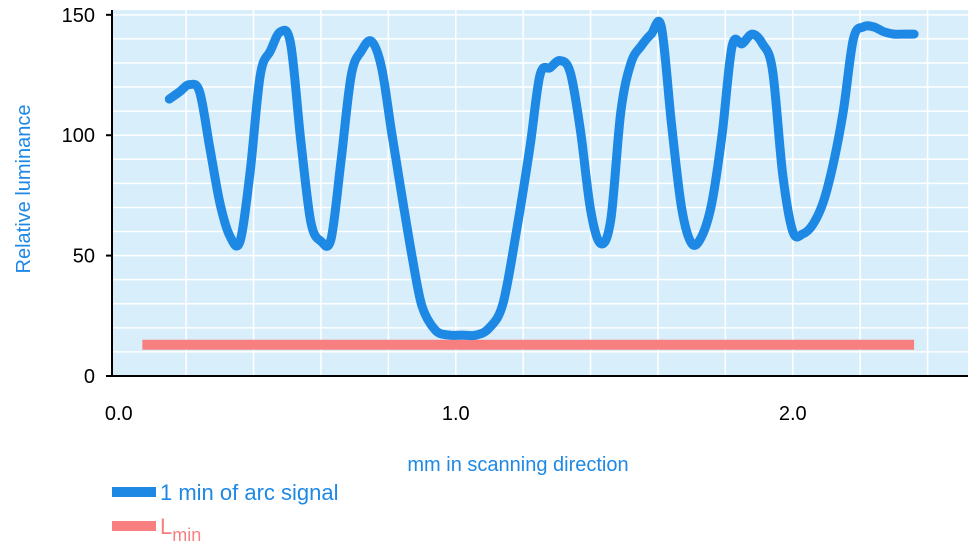  What do you see at coordinates (78, 16) in the screenshot?
I see `y-tick-label: 150` at bounding box center [78, 16].